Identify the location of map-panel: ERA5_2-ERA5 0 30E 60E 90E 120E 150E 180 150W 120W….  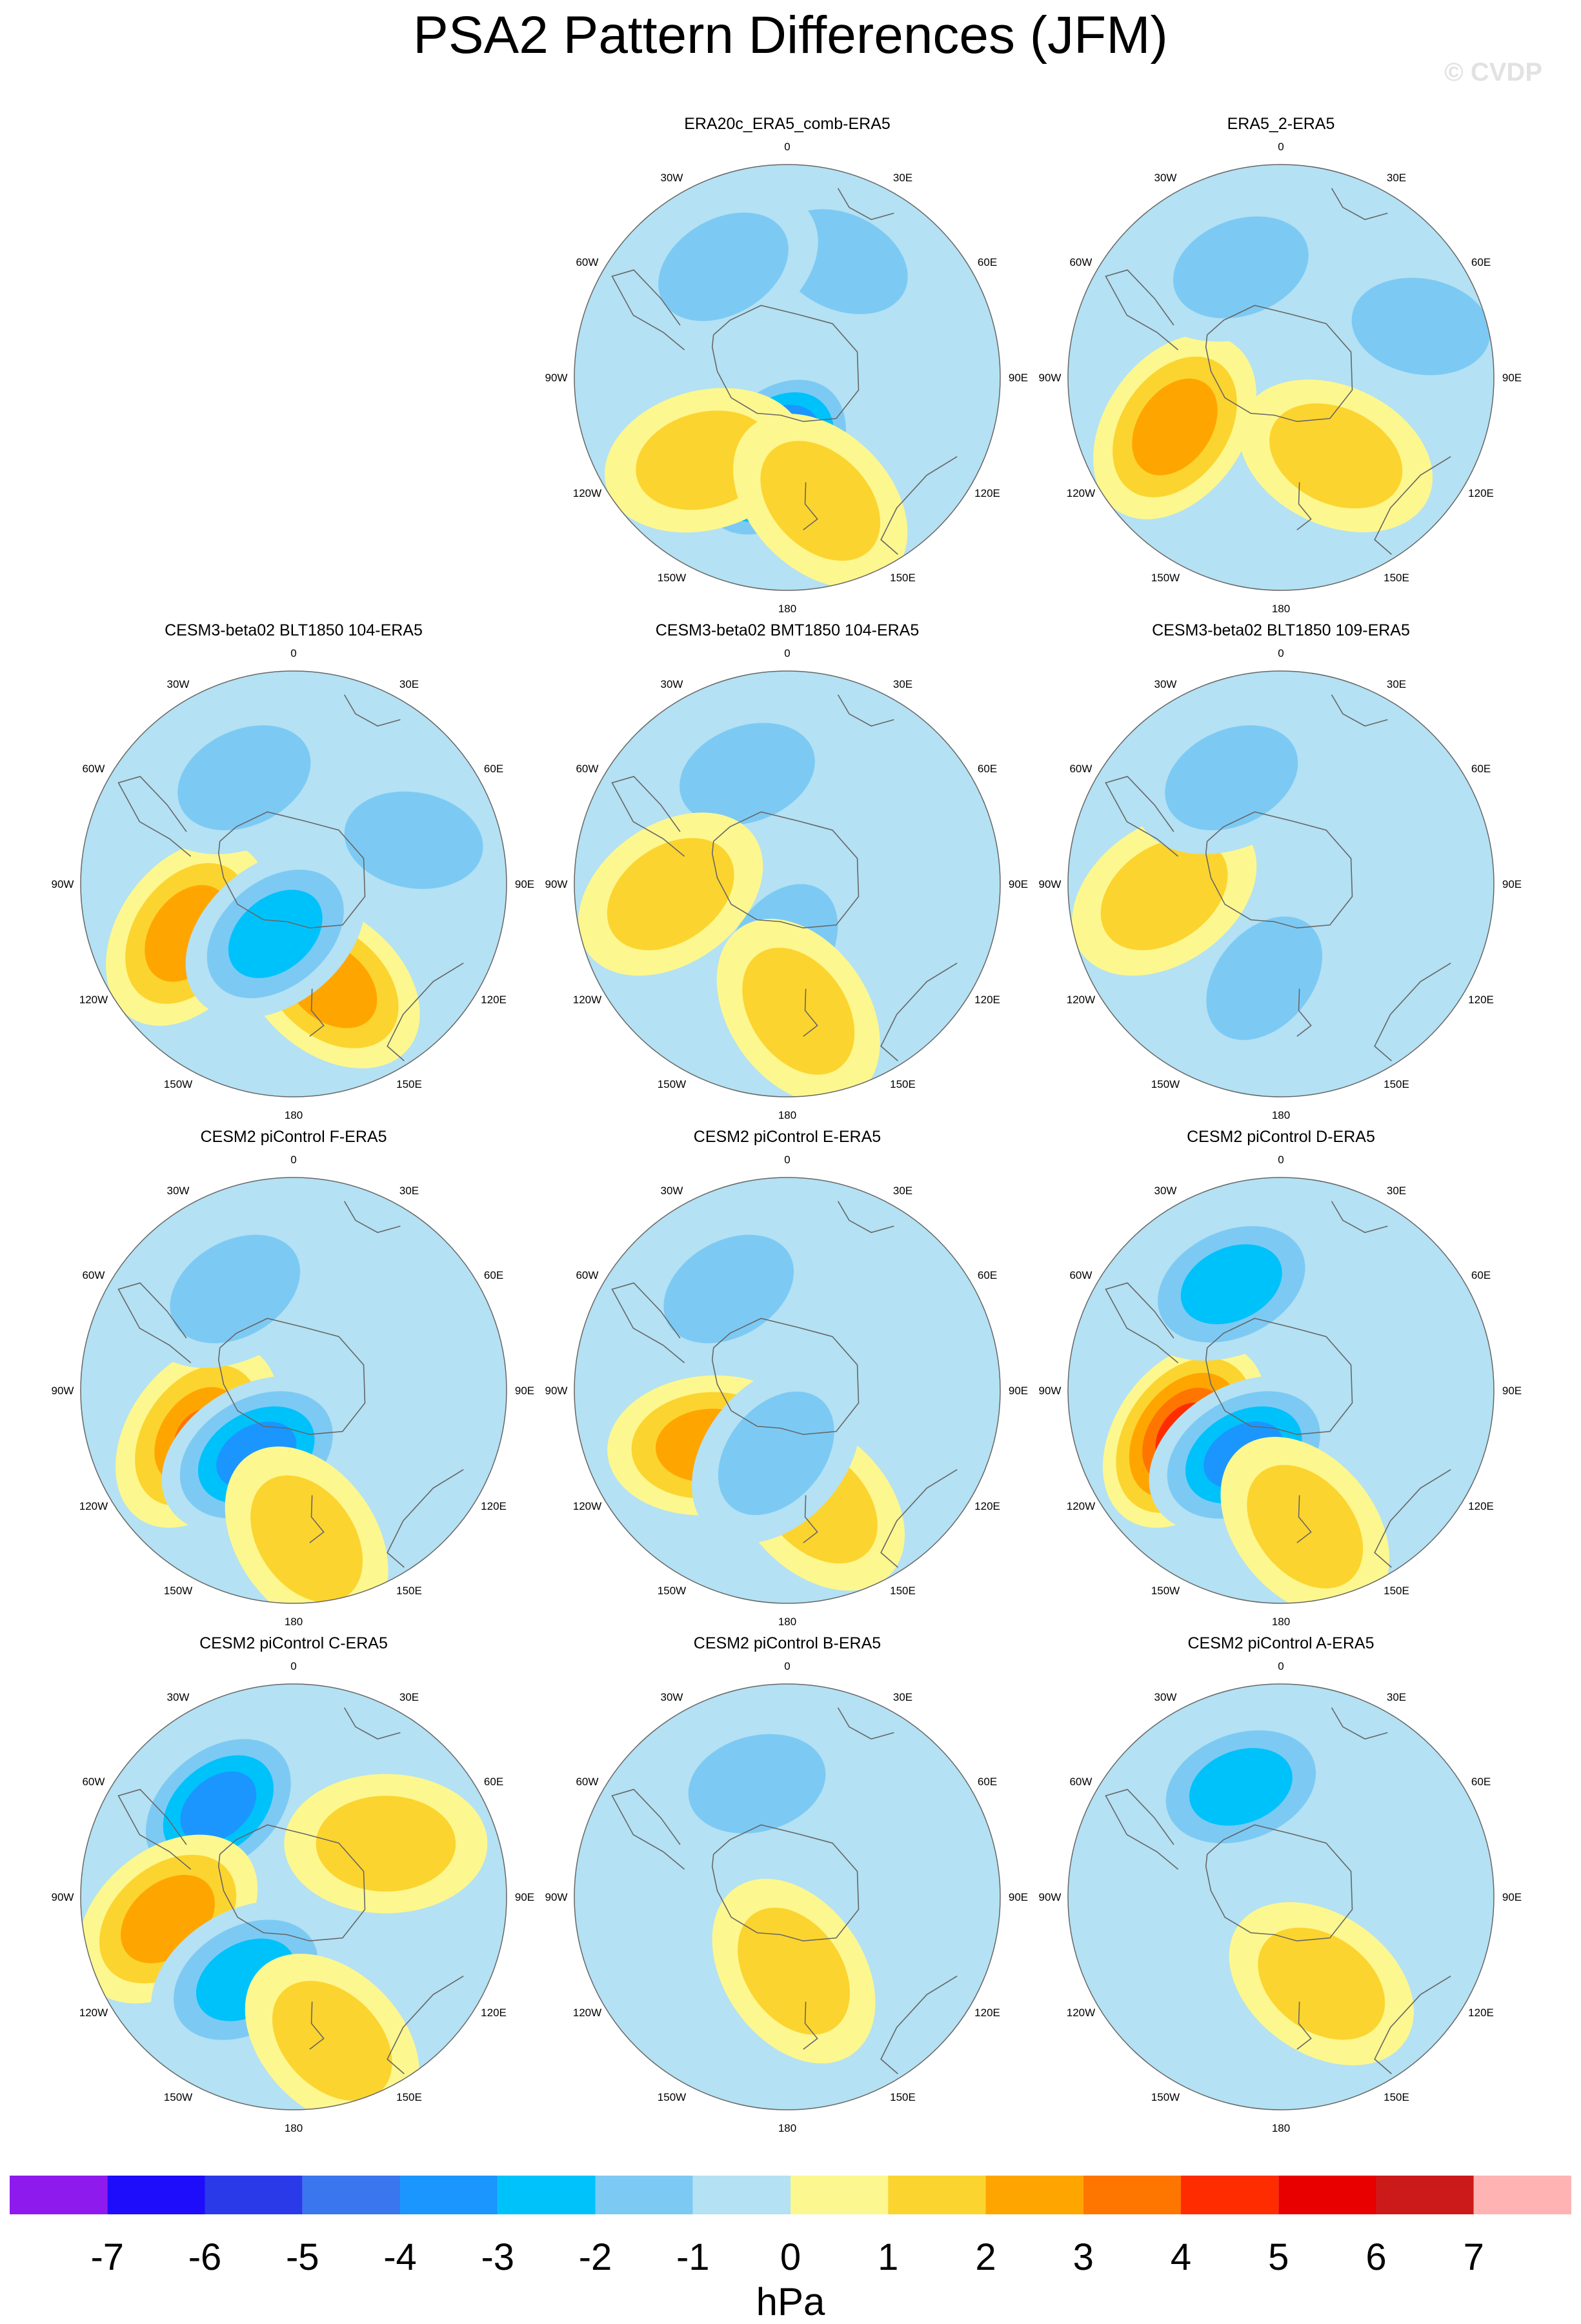
(1281, 367).